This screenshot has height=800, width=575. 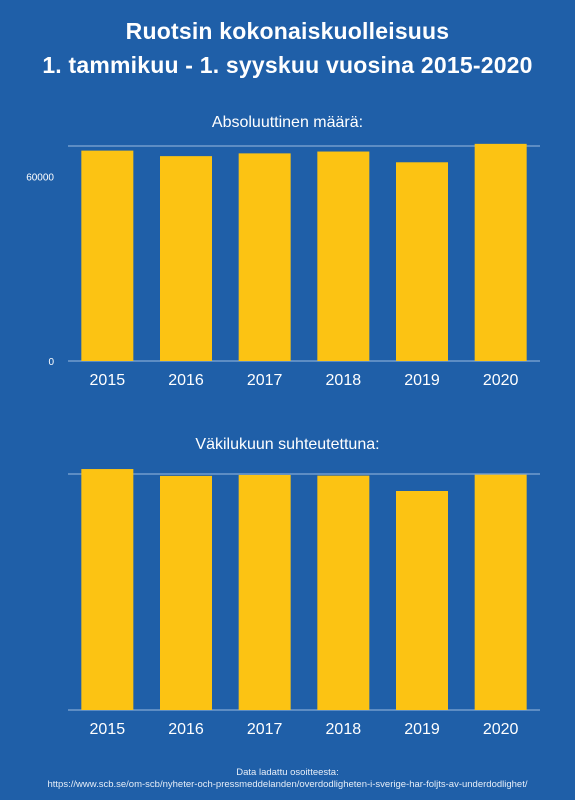 I want to click on source-label: Data ladattu osoitteesta:, so click(x=287, y=772).